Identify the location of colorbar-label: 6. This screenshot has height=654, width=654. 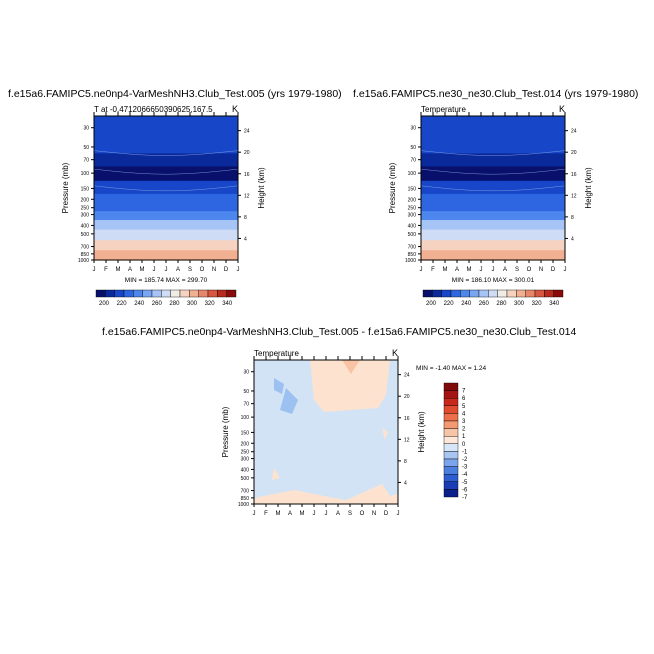
(464, 399).